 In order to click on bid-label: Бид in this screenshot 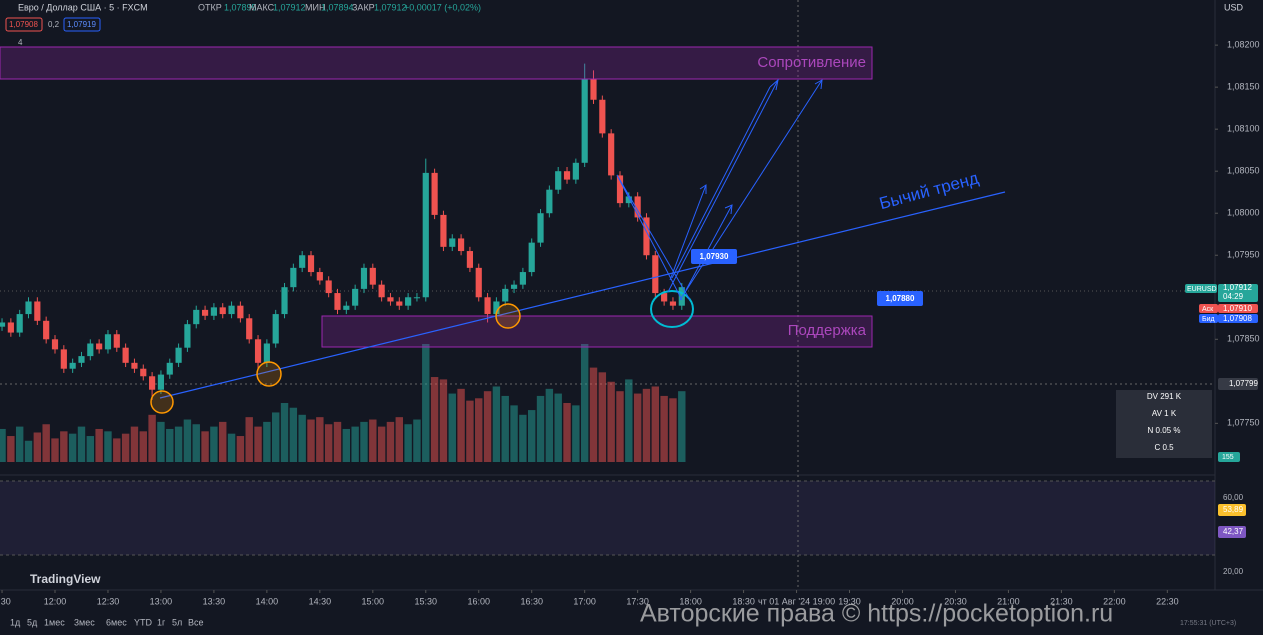, I will do `click(1208, 319)`.